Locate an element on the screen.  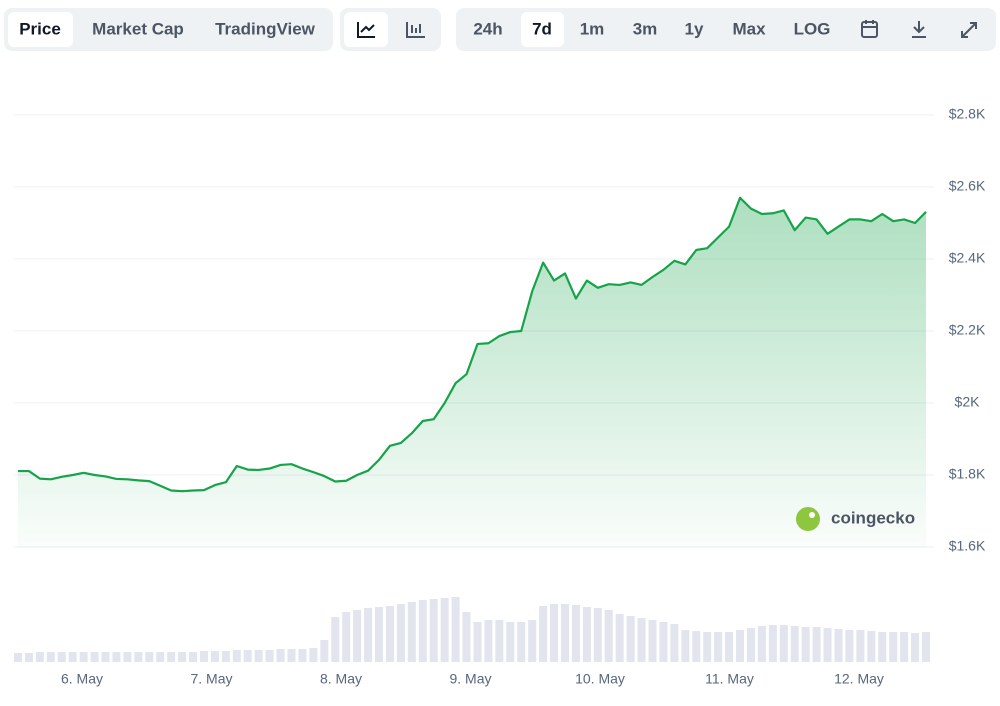
tab-tradingview: TradingView is located at coordinates (265, 28).